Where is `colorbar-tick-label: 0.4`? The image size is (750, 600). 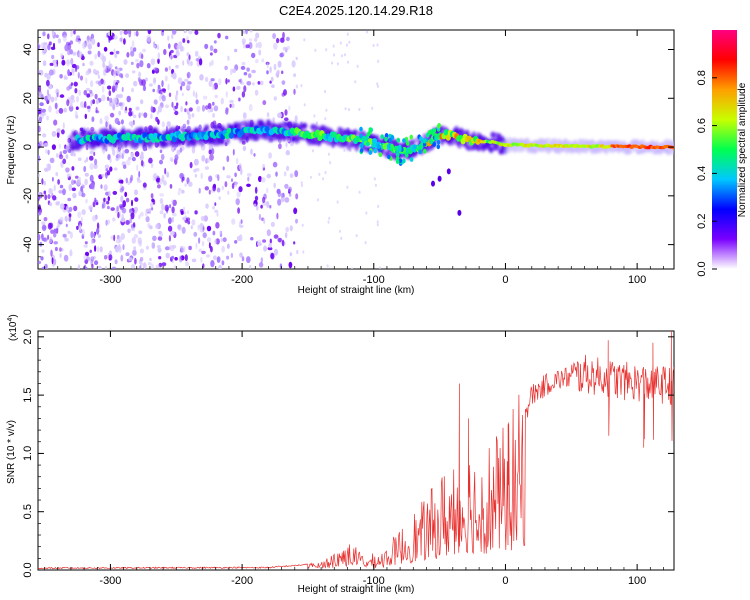 colorbar-tick-label: 0.4 is located at coordinates (702, 173).